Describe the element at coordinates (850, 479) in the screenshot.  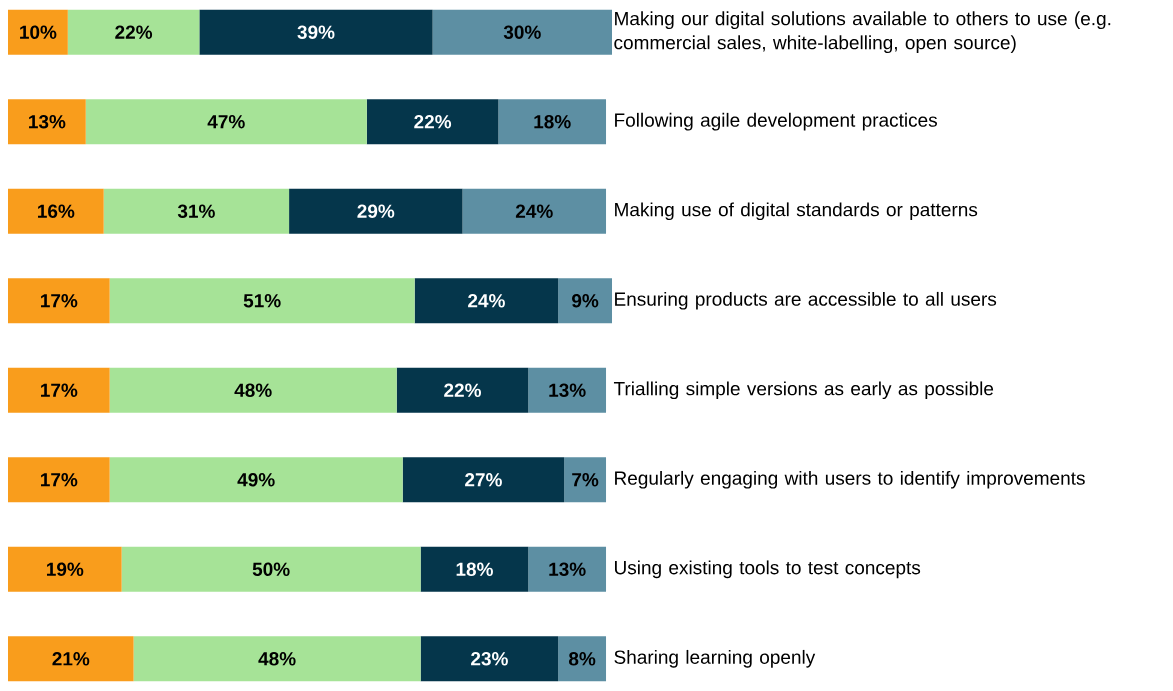
I see `y-tick-label: Regularly engaging with users to identify improvements` at that location.